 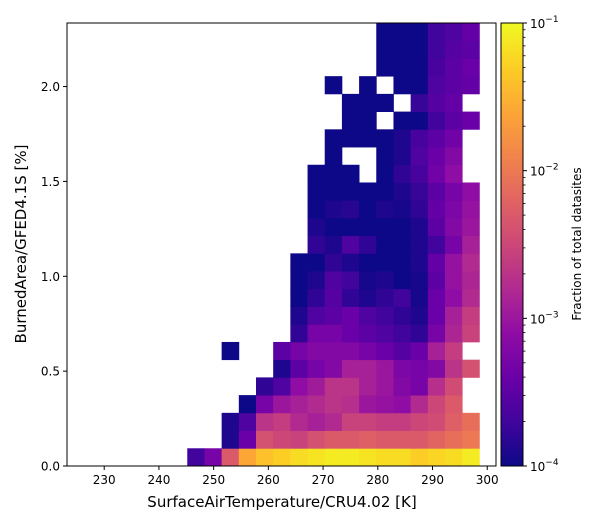 What do you see at coordinates (281, 502) in the screenshot?
I see `x-axis-label: SurfaceAirTemperature/CRU4.02 [K]` at bounding box center [281, 502].